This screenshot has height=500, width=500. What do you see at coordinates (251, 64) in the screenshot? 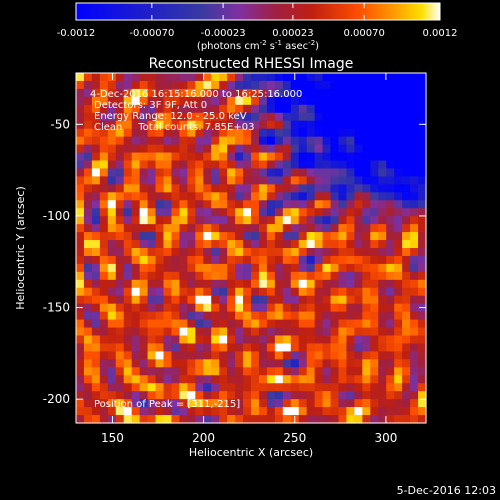
I see `chart-title: Reconstructed RHESSI Image` at bounding box center [251, 64].